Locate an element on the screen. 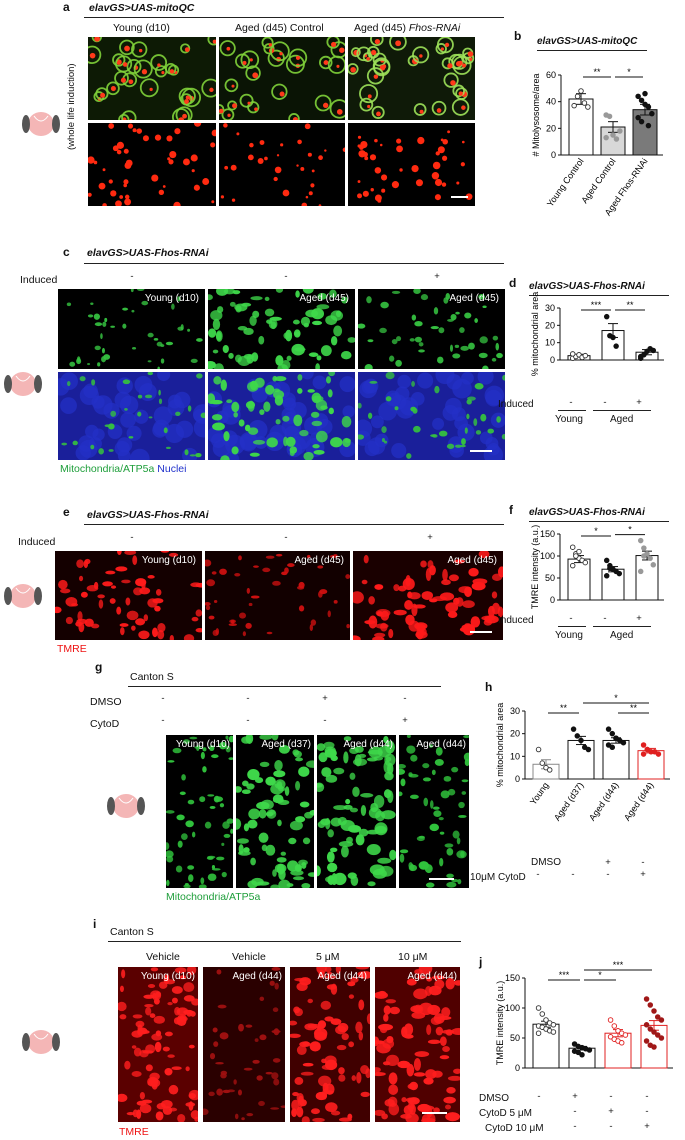 The height and width of the screenshot is (1140, 685). panel-h-dmso-3: + is located at coordinates (608, 862).